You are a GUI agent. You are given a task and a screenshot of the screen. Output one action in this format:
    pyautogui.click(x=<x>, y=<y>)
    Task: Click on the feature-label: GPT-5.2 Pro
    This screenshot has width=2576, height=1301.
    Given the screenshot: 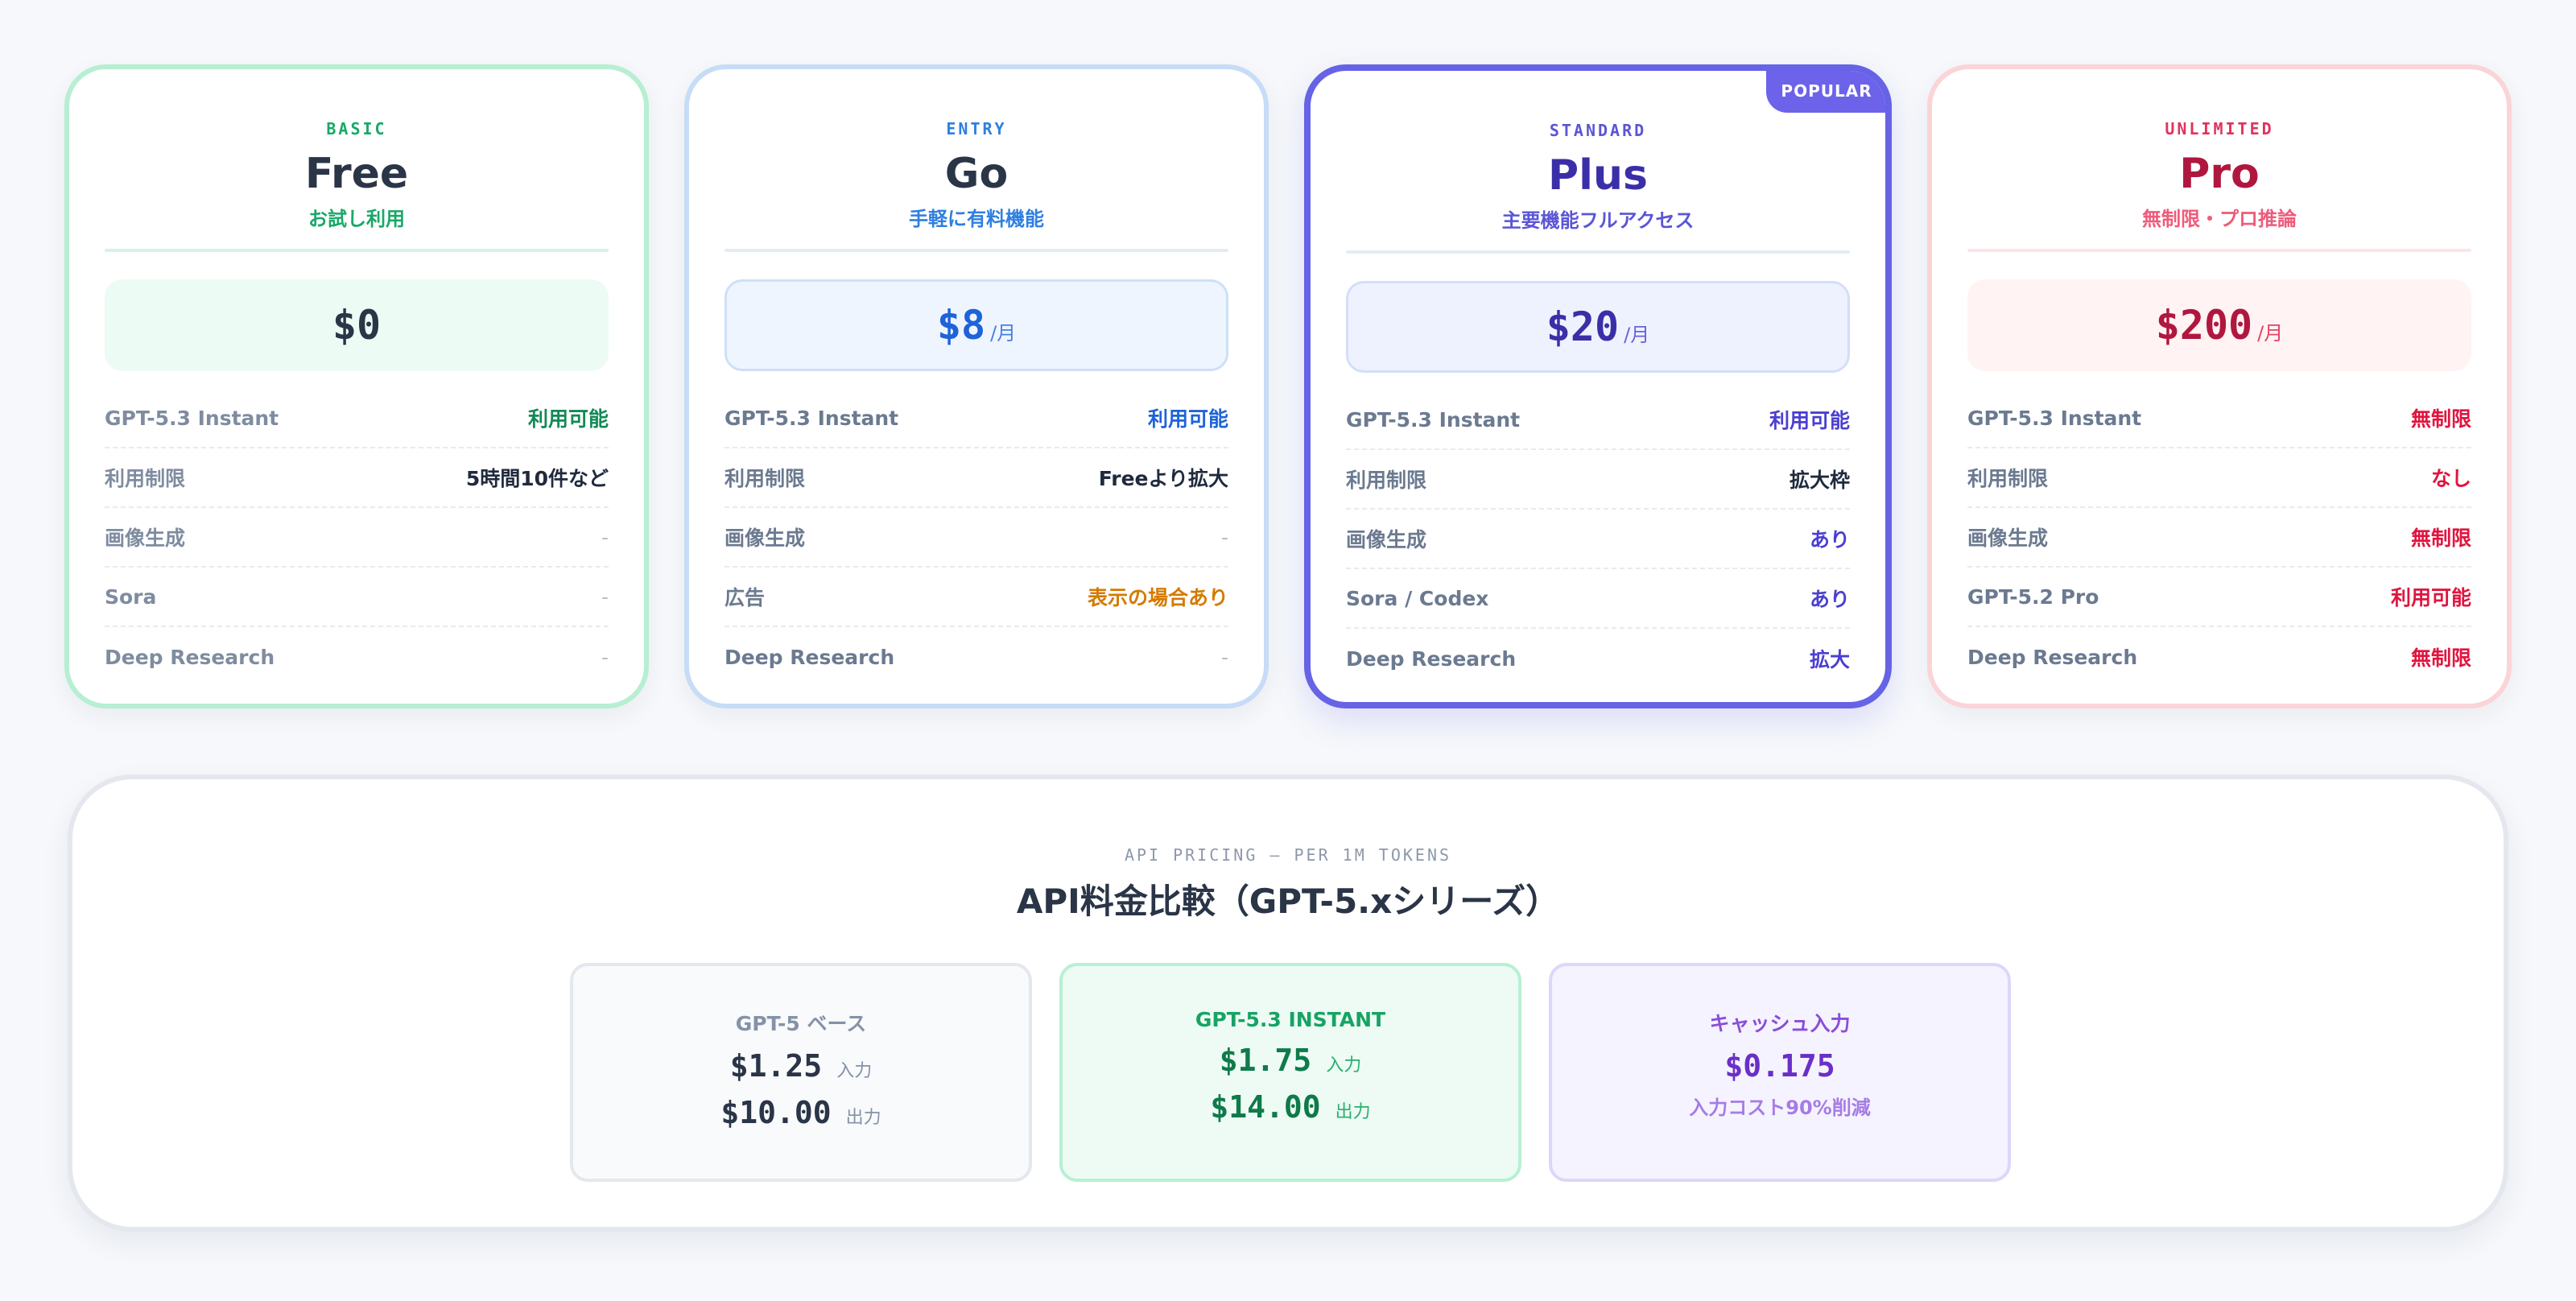 What is the action you would take?
    pyautogui.click(x=2033, y=596)
    